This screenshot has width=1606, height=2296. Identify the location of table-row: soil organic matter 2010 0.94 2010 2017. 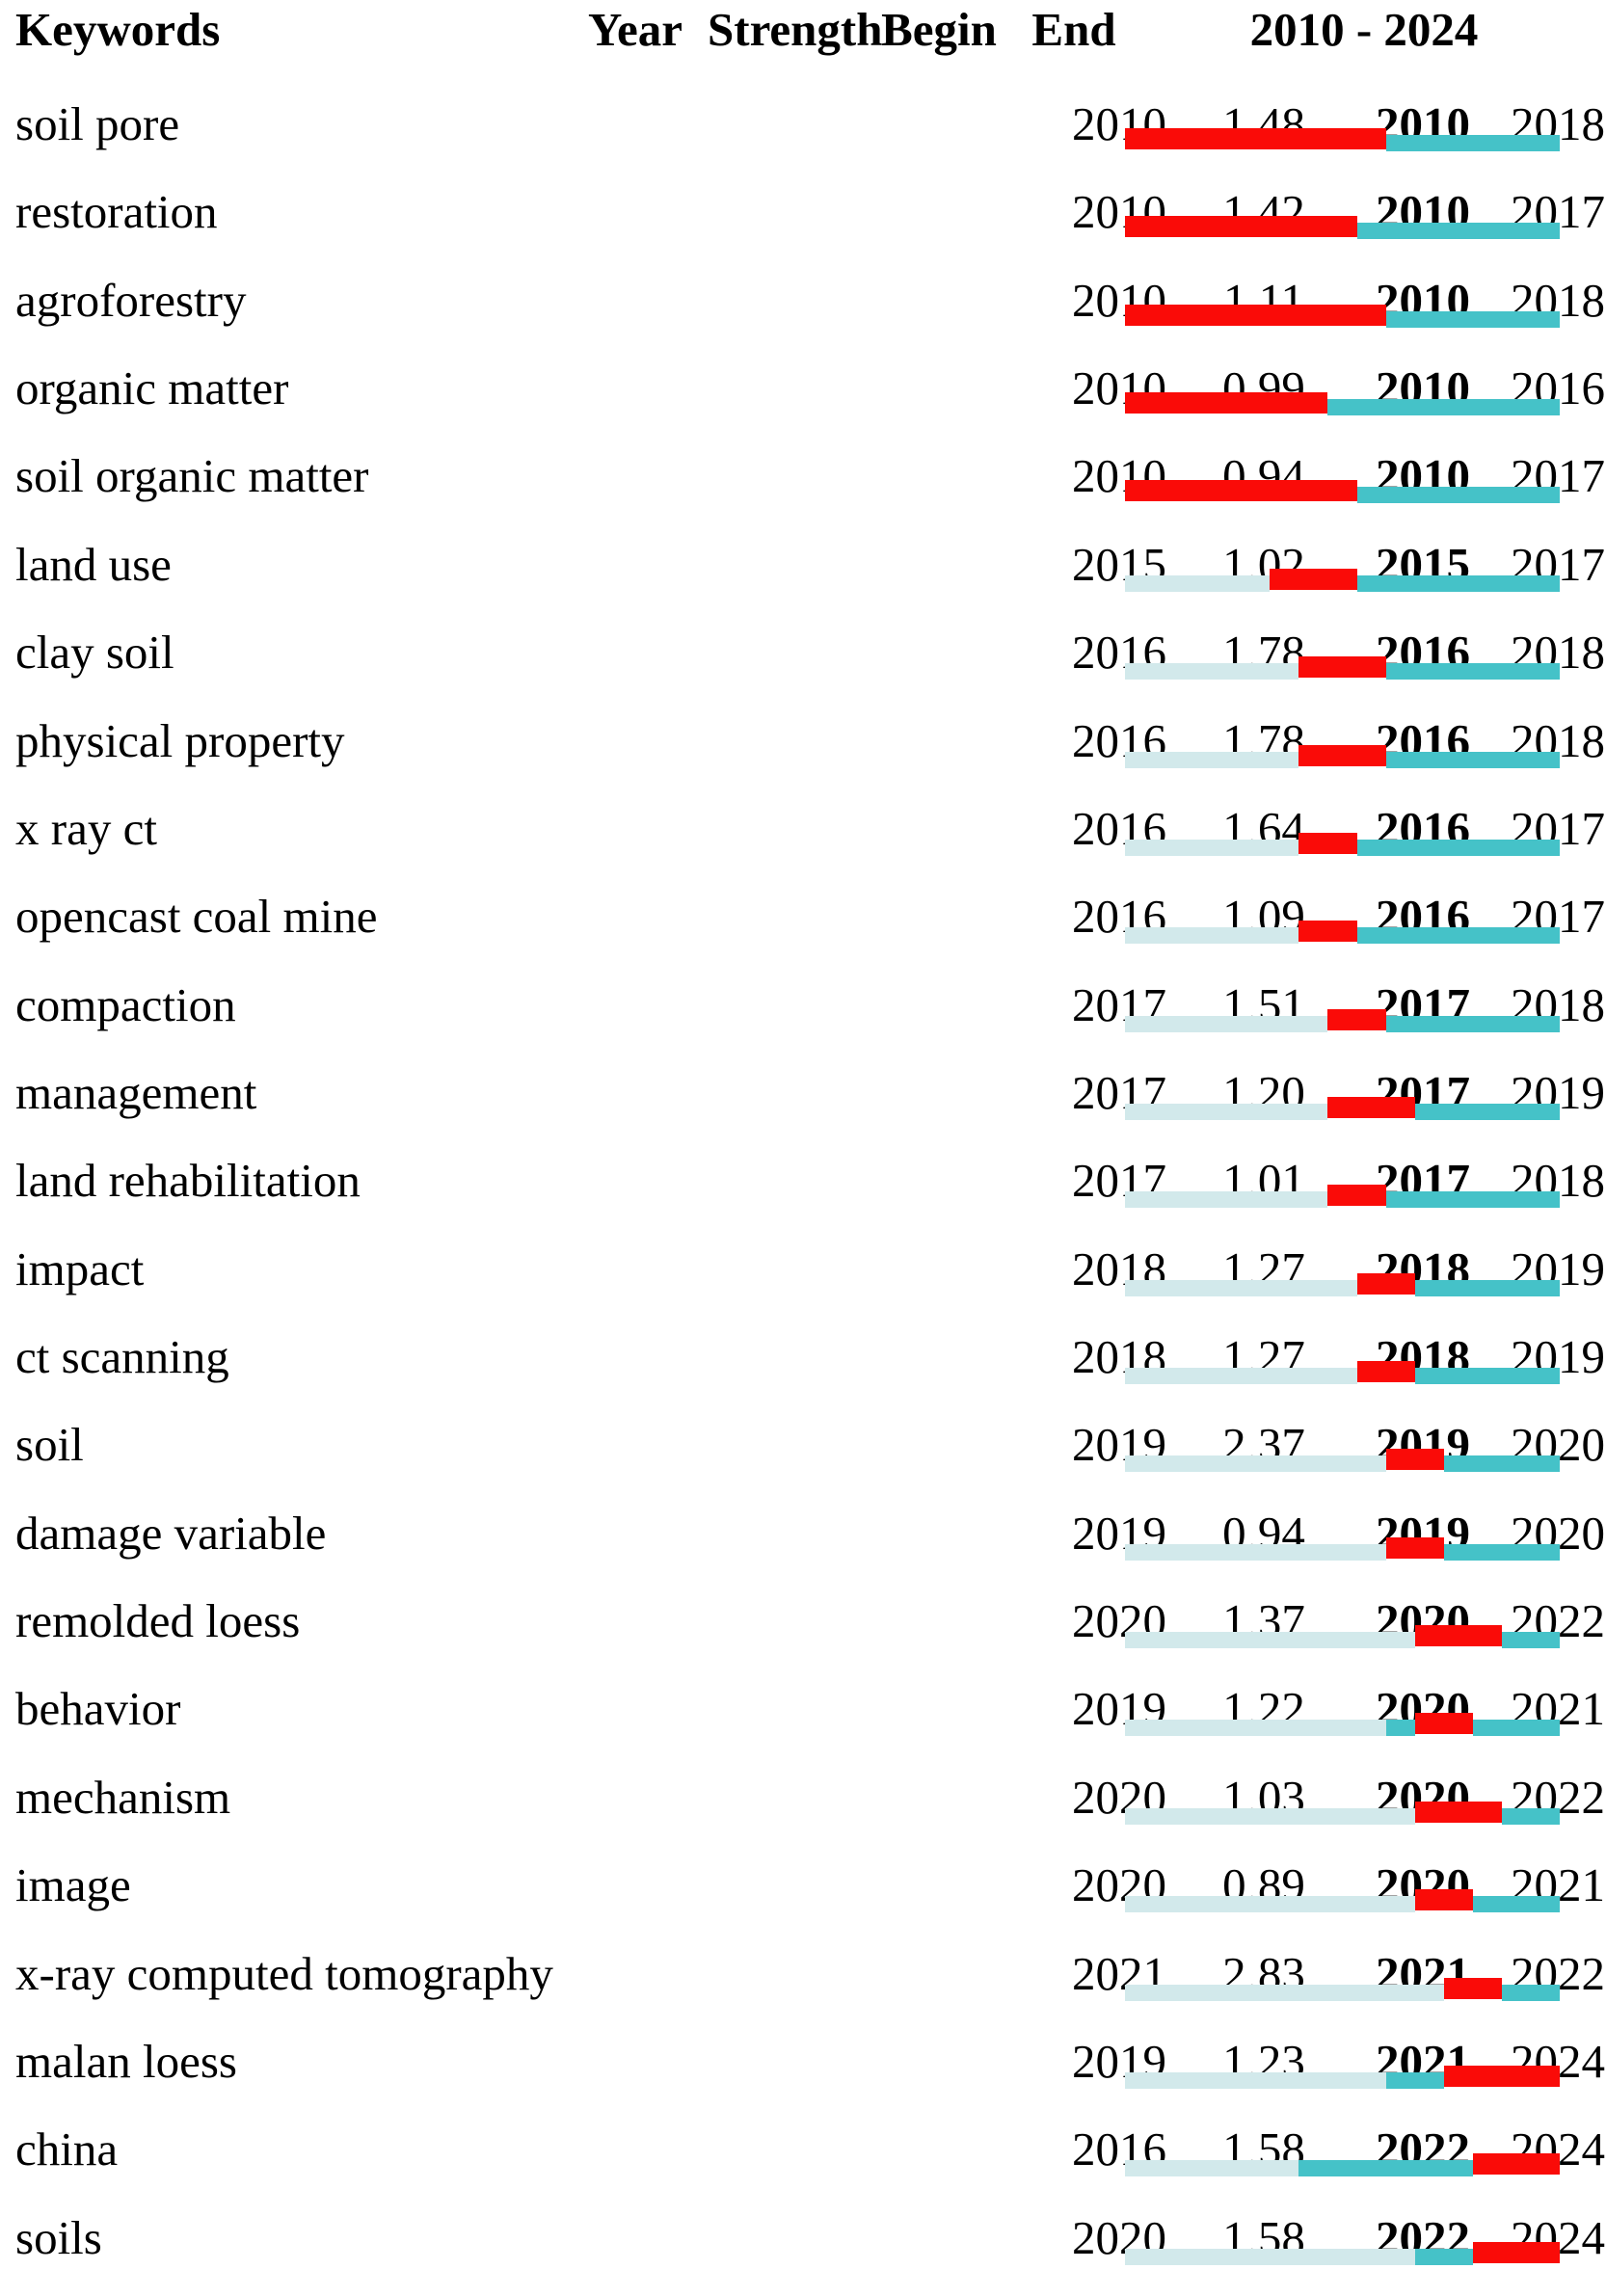
(803, 490).